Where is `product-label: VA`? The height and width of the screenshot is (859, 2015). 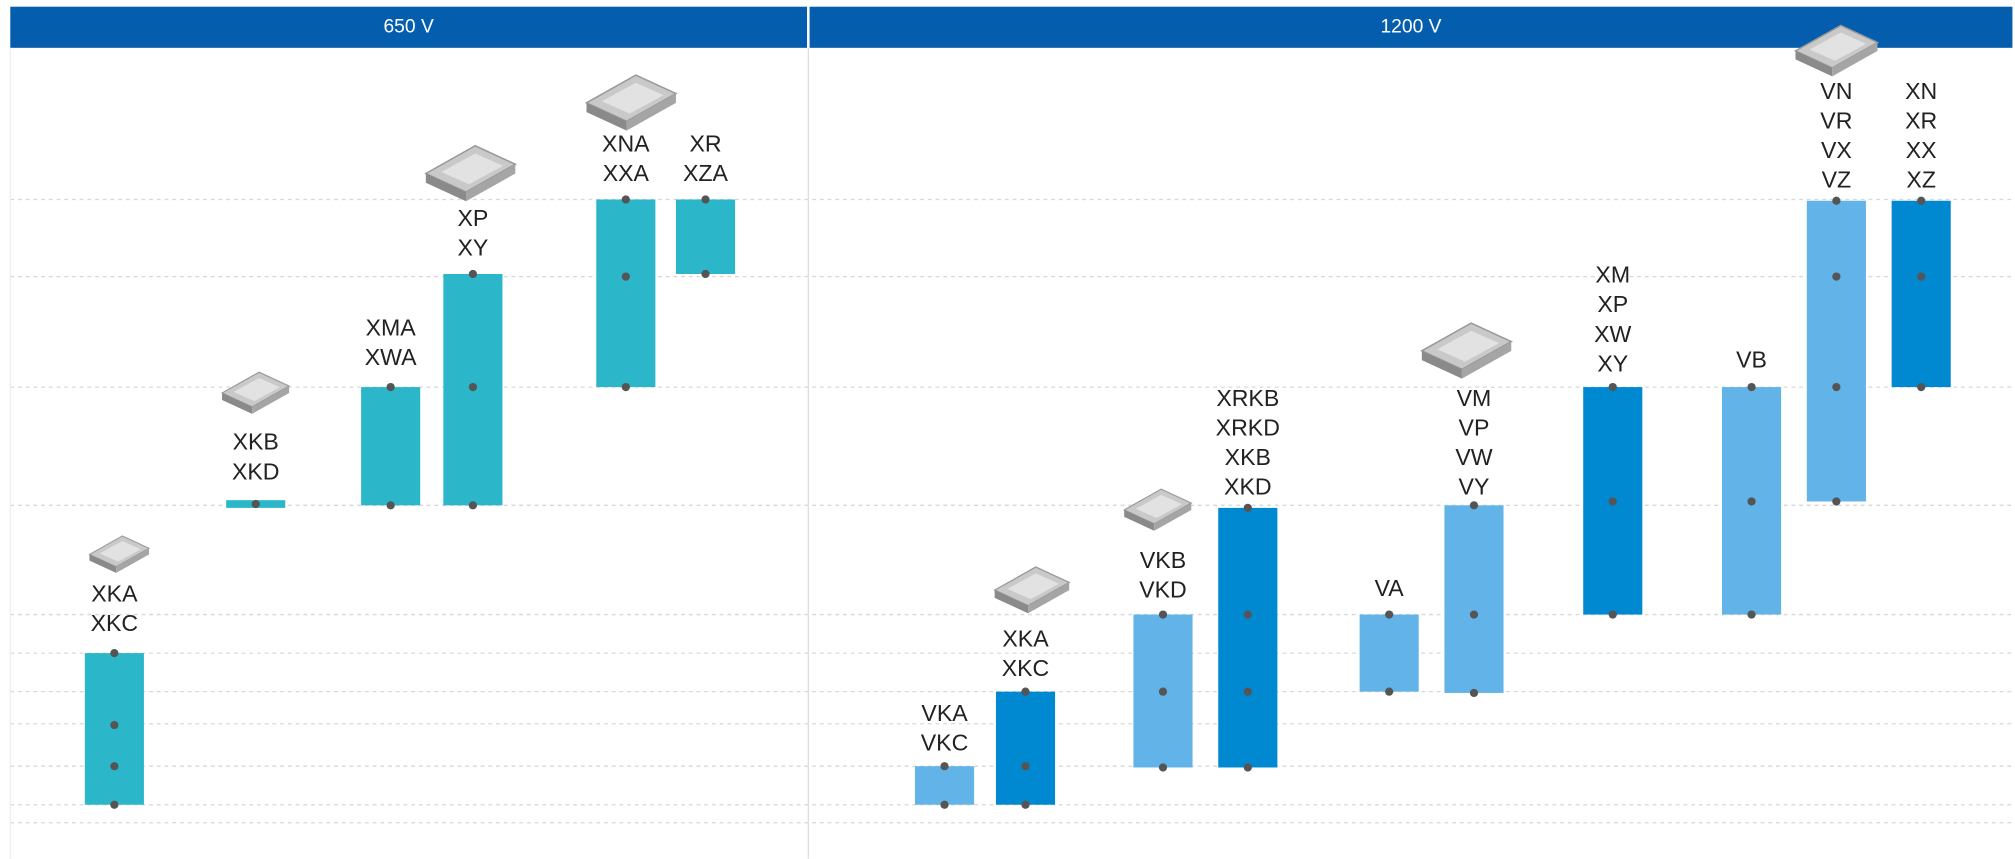 product-label: VA is located at coordinates (1390, 588).